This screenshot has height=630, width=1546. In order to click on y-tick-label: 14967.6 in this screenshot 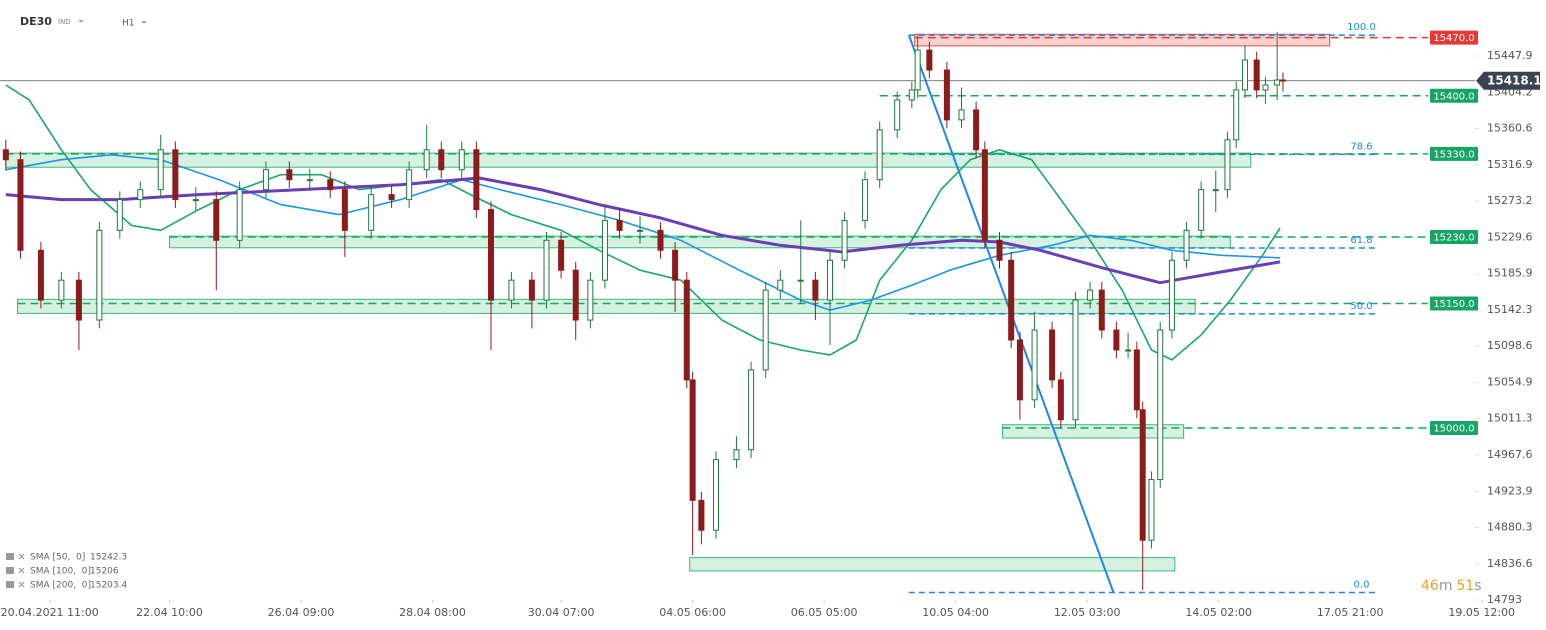, I will do `click(1510, 454)`.